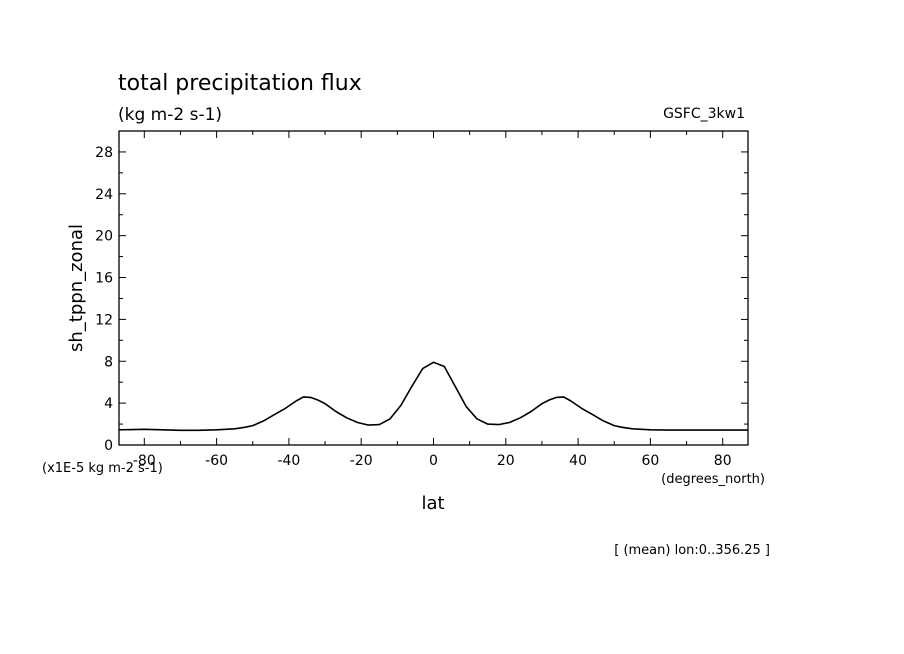  Describe the element at coordinates (240, 83) in the screenshot. I see `chart-title: total precipitation flux` at that location.